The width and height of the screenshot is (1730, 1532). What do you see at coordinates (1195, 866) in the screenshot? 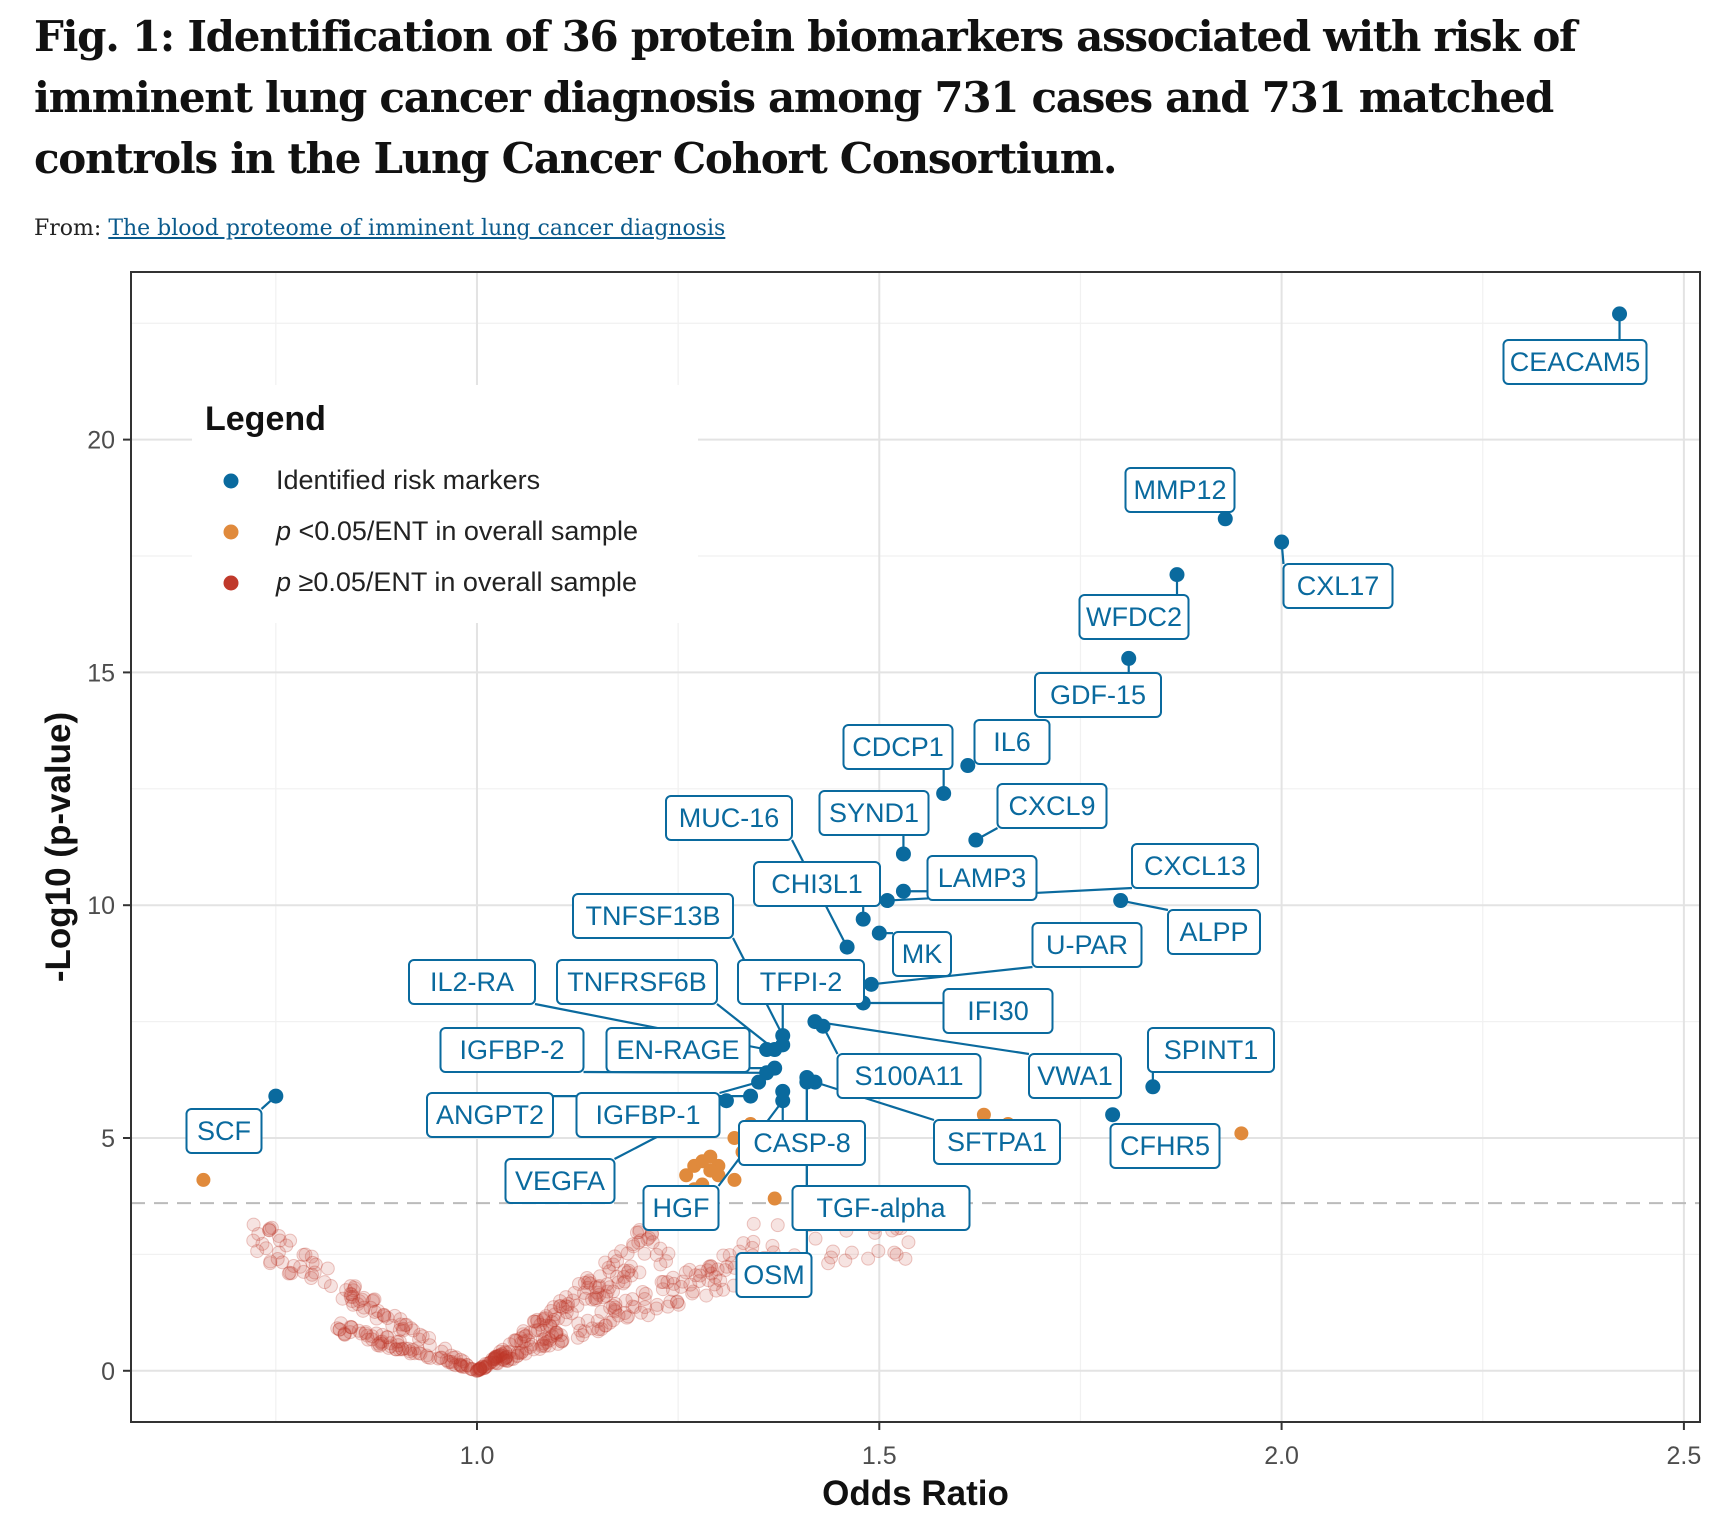
I see `label-text: CXCL13` at bounding box center [1195, 866].